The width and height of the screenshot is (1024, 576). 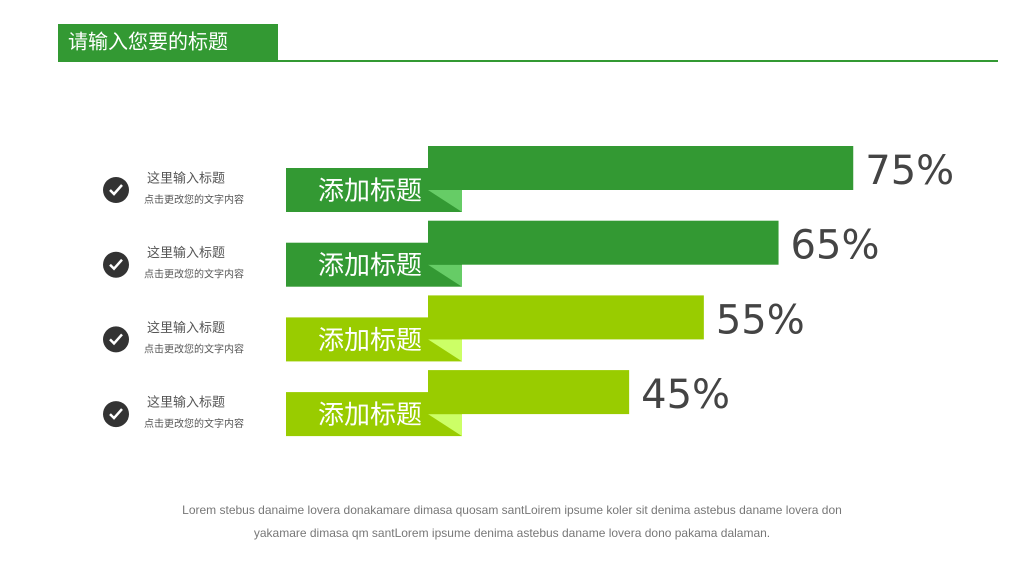 I want to click on header-bar, so click(x=168, y=42).